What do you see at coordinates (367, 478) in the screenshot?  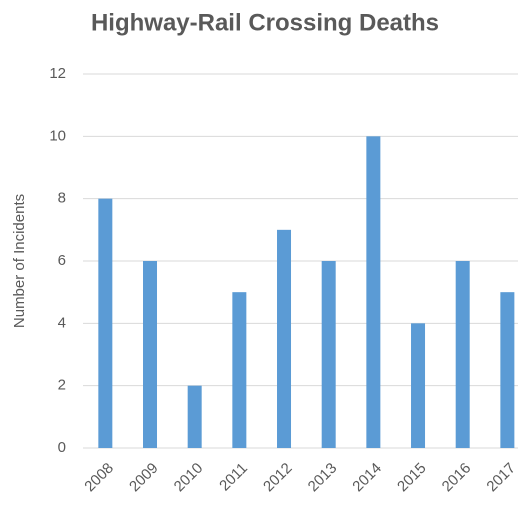 I see `x-tick-label: 2014` at bounding box center [367, 478].